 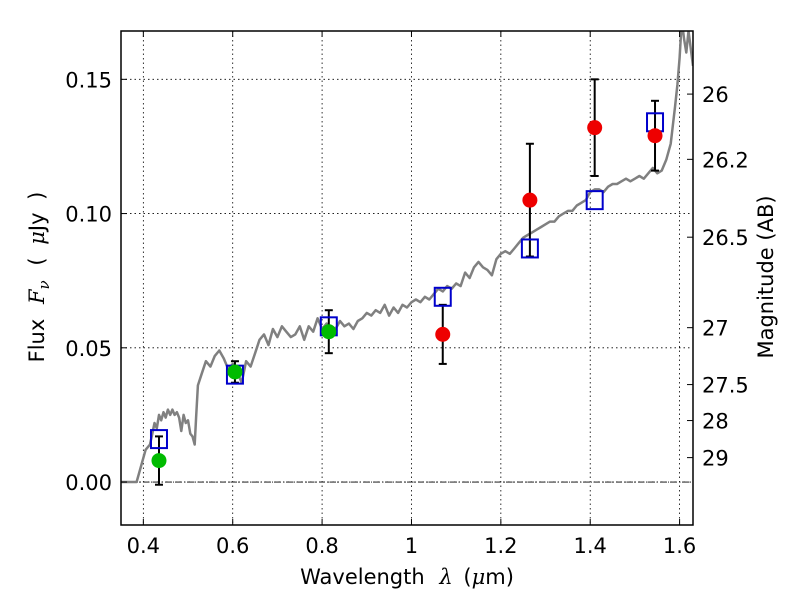 What do you see at coordinates (232, 546) in the screenshot?
I see `x-tick-label: 0.6` at bounding box center [232, 546].